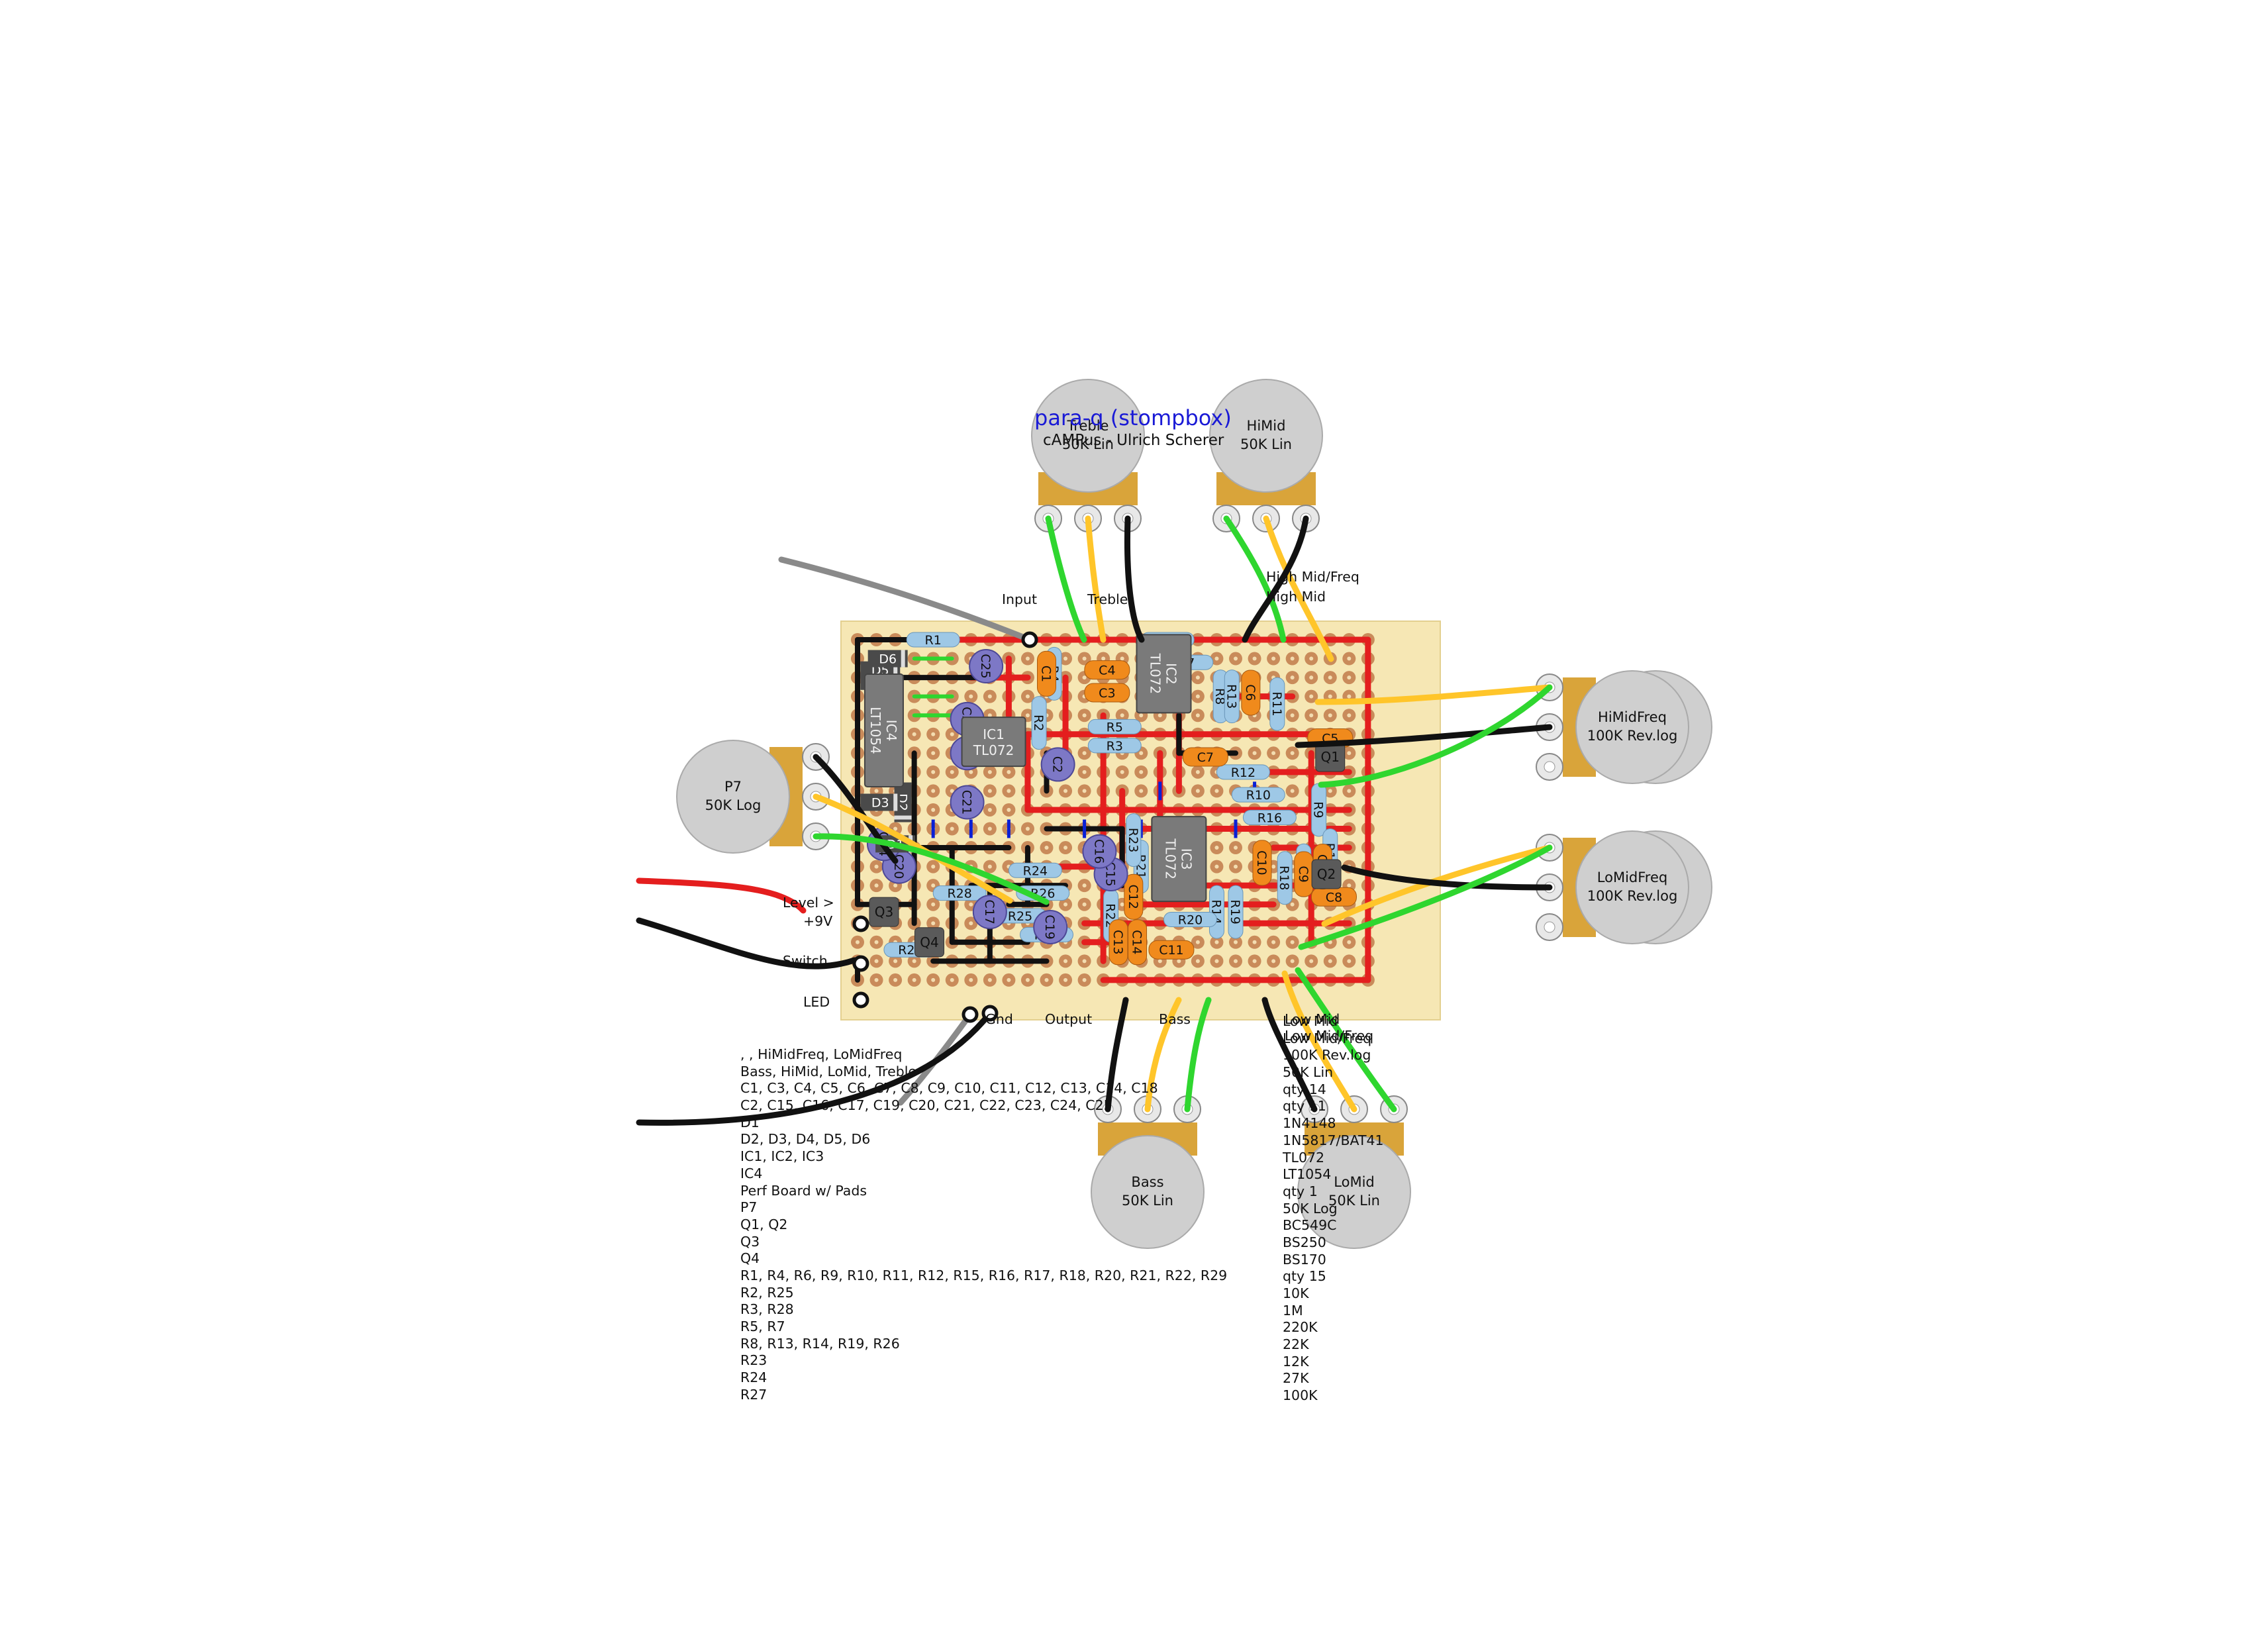 This screenshot has width=2268, height=1641. Describe the element at coordinates (782, 1156) in the screenshot. I see `bom-parts-cell: IC1, IC2, IC3` at that location.